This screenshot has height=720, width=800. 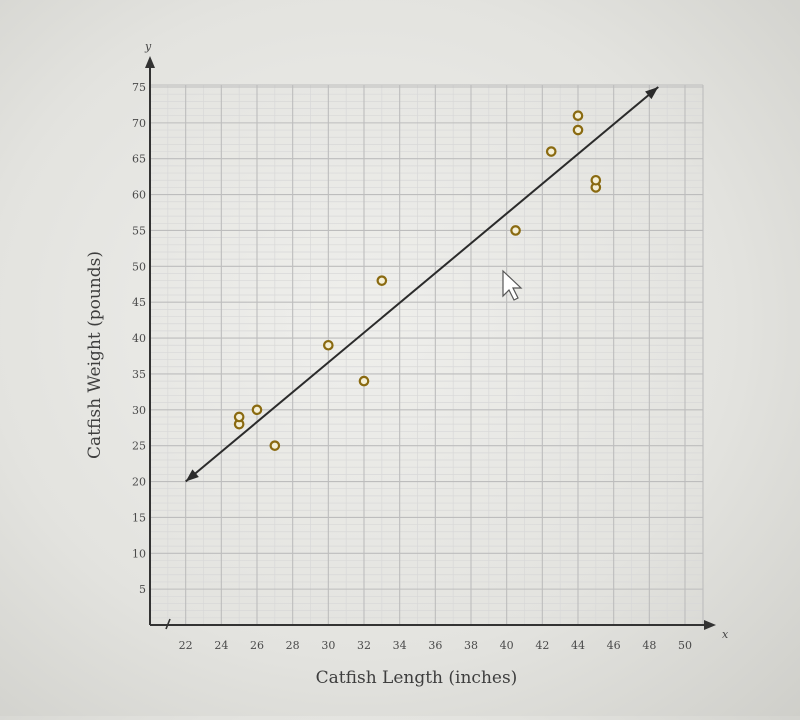 I want to click on x-axis-title: Catfish Length (inches), so click(x=417, y=678).